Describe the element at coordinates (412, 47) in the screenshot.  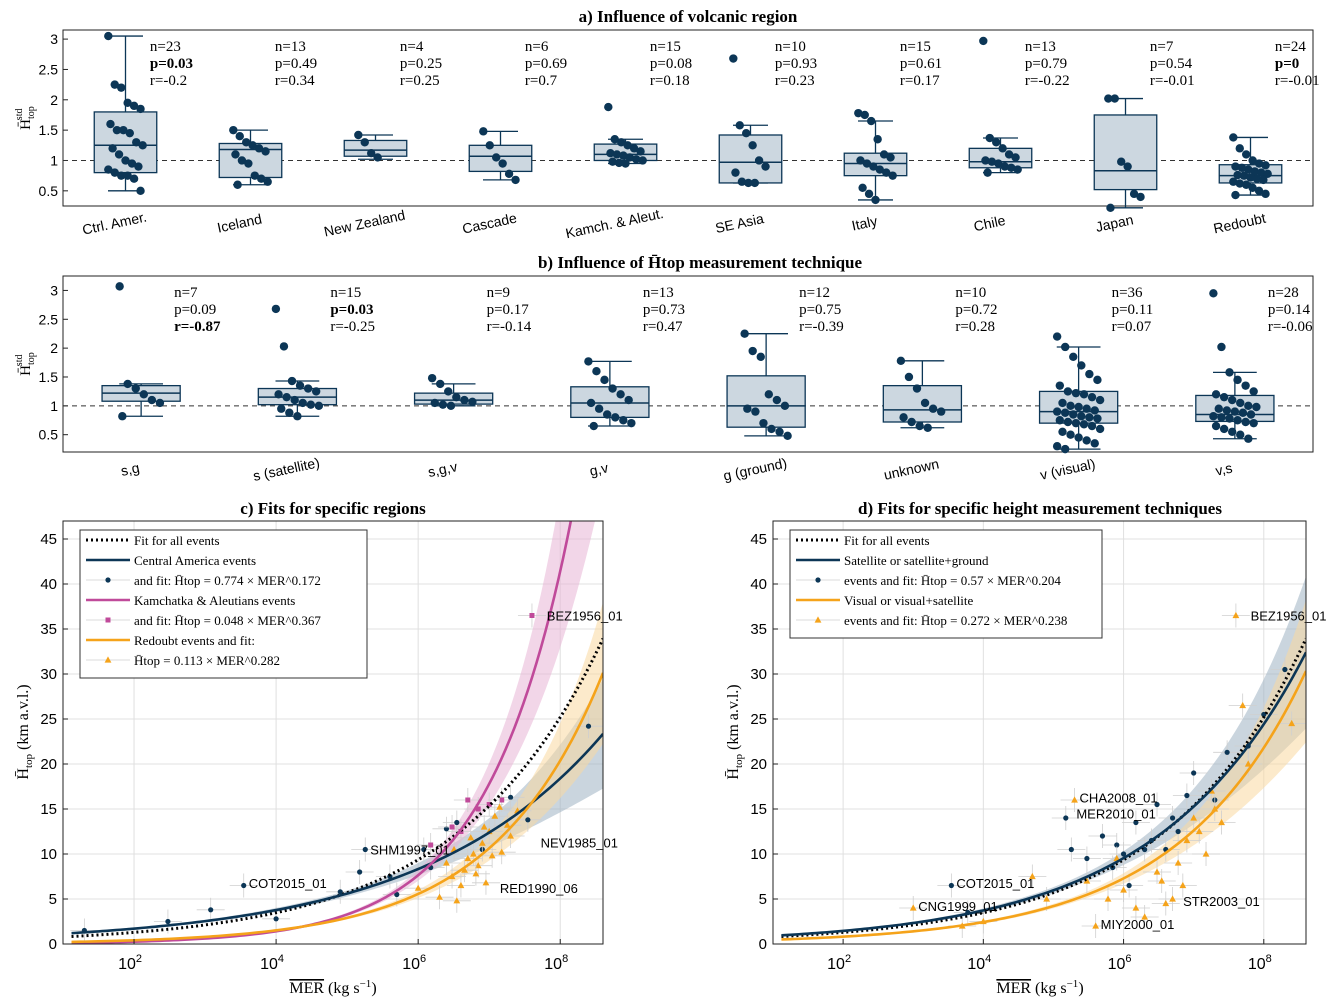
I see `stat-n: n=4` at that location.